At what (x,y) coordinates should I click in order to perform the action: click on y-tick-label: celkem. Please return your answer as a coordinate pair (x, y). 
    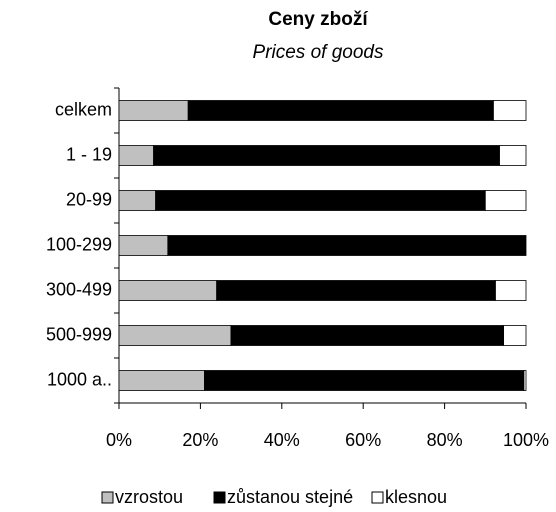
    Looking at the image, I should click on (83, 109).